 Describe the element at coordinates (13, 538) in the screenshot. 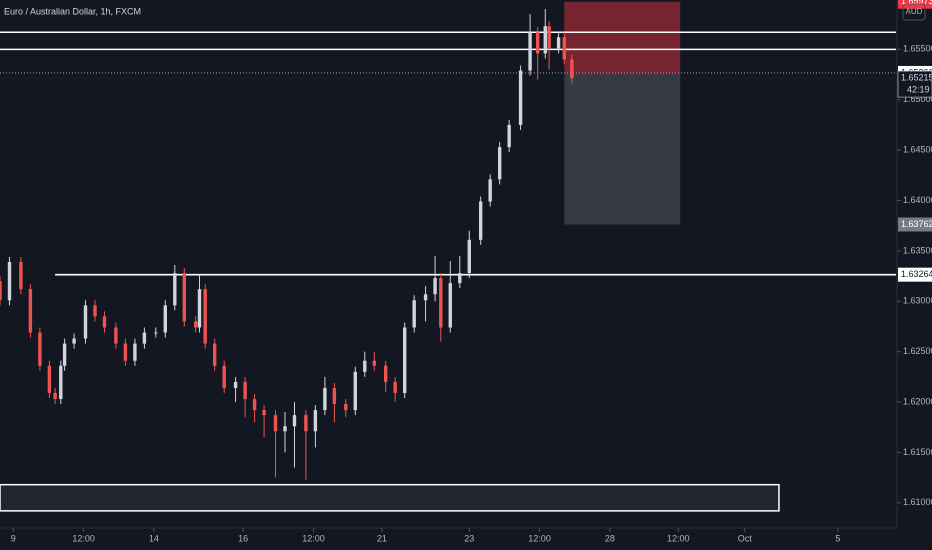

I see `x-tick-label: 9` at that location.